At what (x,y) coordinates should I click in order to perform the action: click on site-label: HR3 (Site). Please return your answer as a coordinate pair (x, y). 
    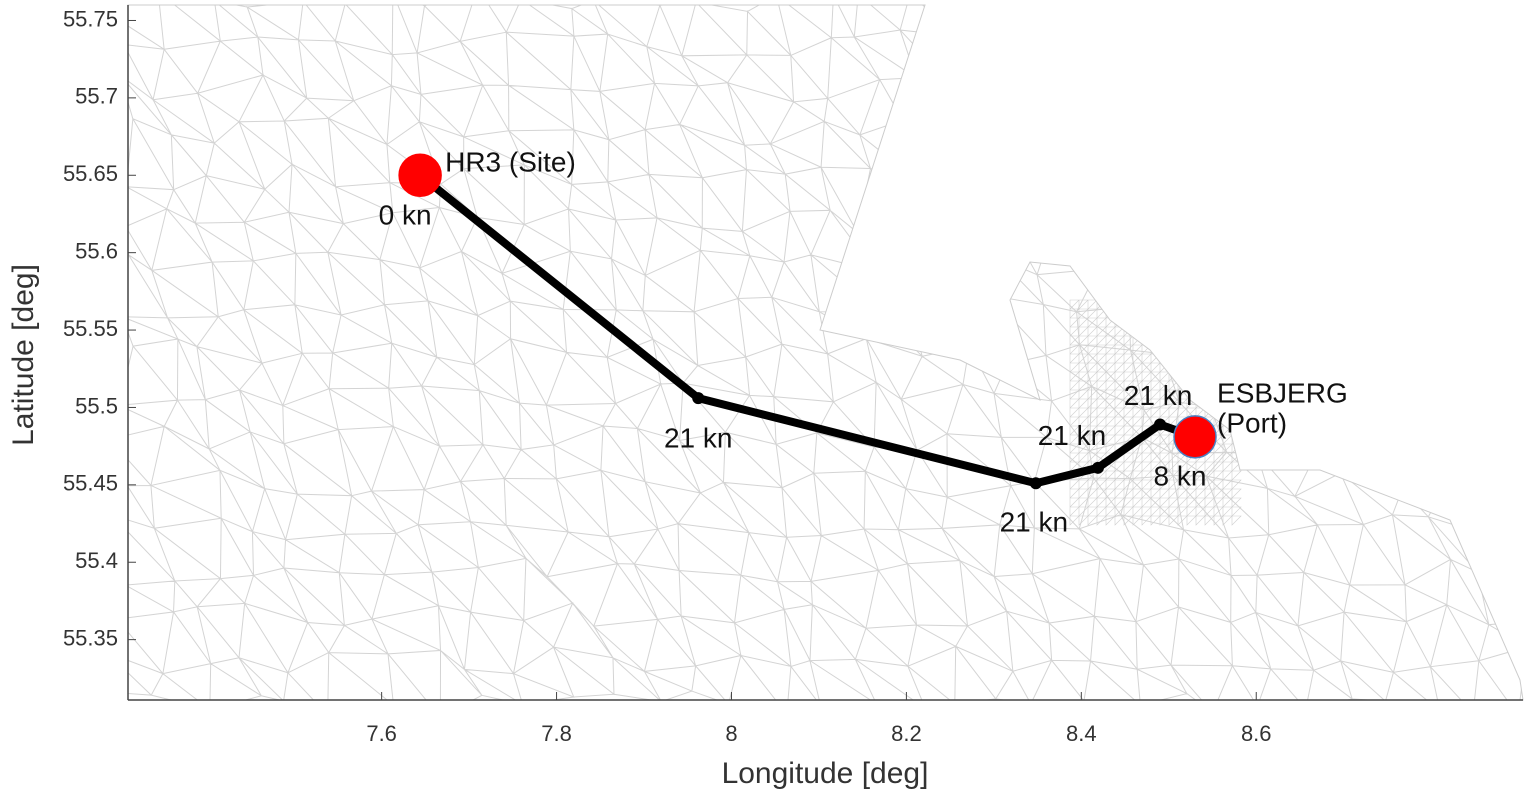
    Looking at the image, I should click on (510, 162).